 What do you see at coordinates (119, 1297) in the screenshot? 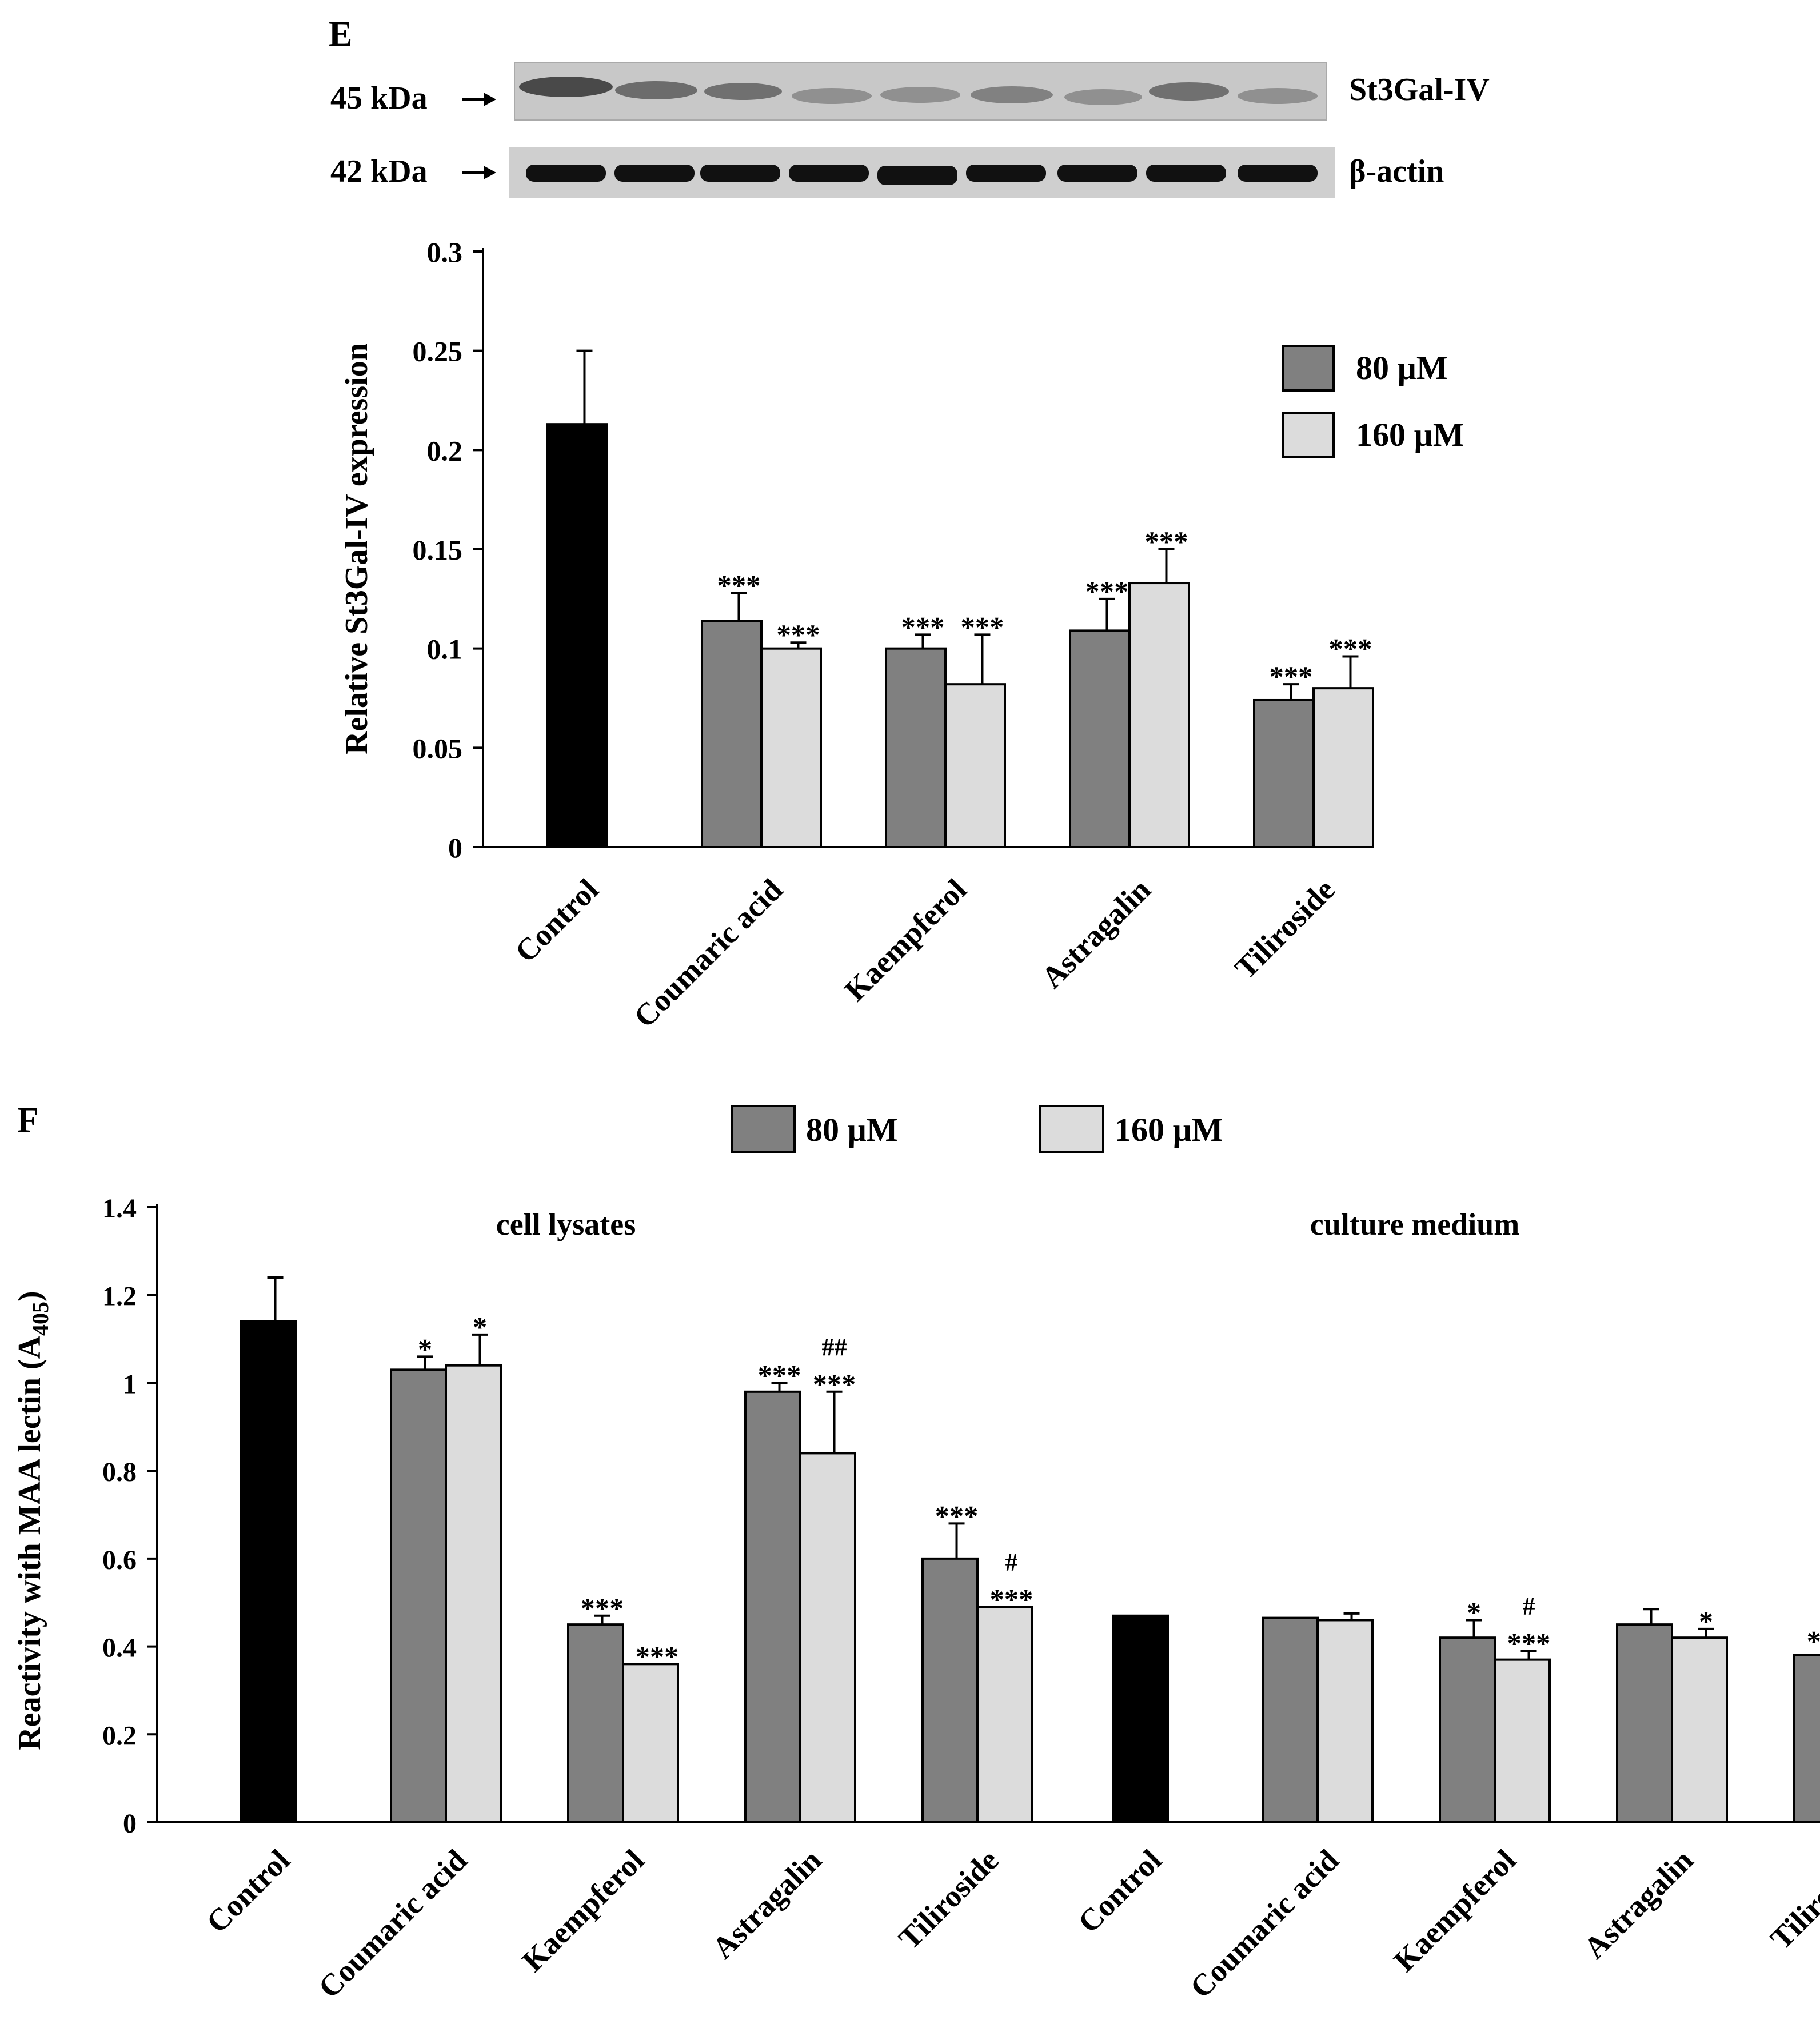
I see `chart-f-y-tick-label: 1.2` at bounding box center [119, 1297].